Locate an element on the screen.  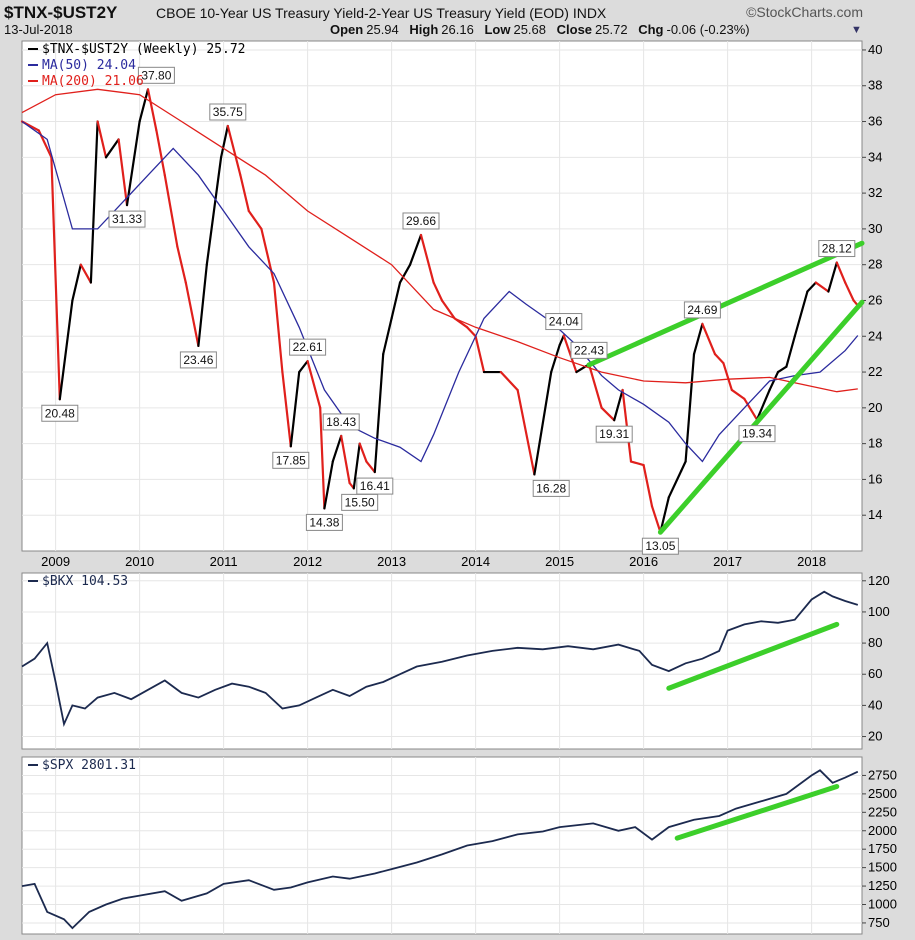
legend: $SPX 2801.31 is located at coordinates (82, 765).